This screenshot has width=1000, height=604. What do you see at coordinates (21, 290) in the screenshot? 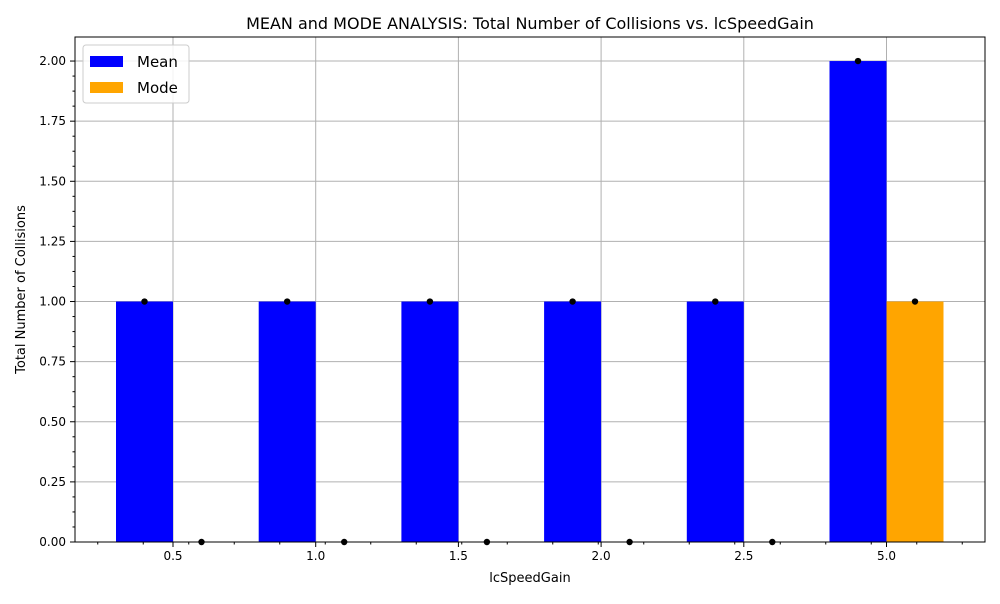
I see `y-axis-label: Total Number of Collisions` at bounding box center [21, 290].